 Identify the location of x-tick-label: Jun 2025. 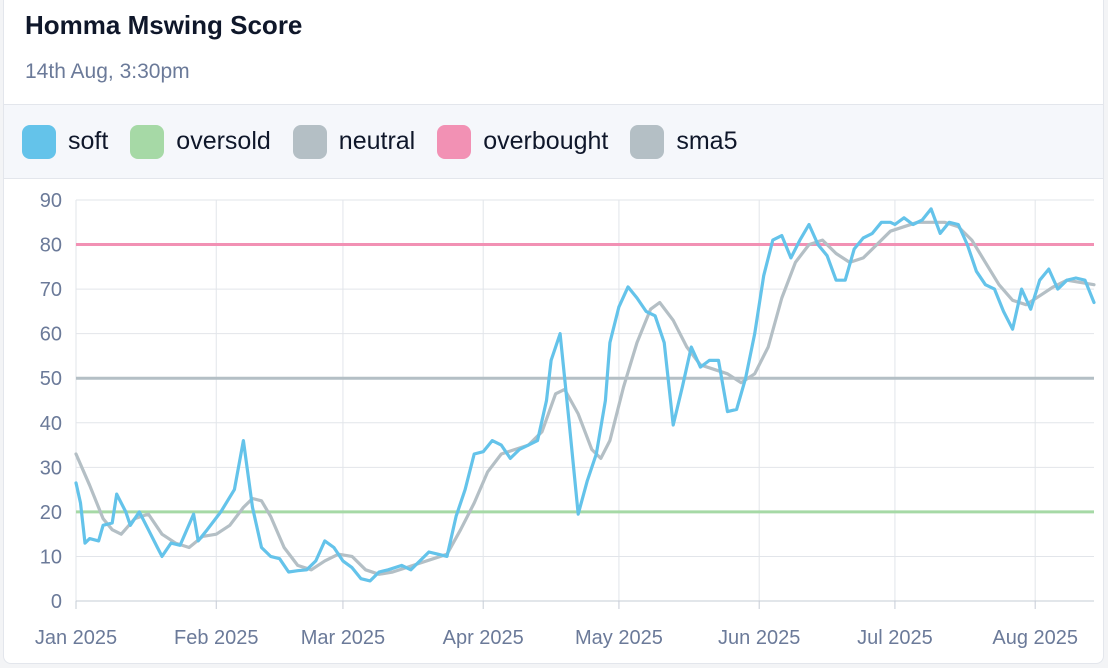
(759, 638).